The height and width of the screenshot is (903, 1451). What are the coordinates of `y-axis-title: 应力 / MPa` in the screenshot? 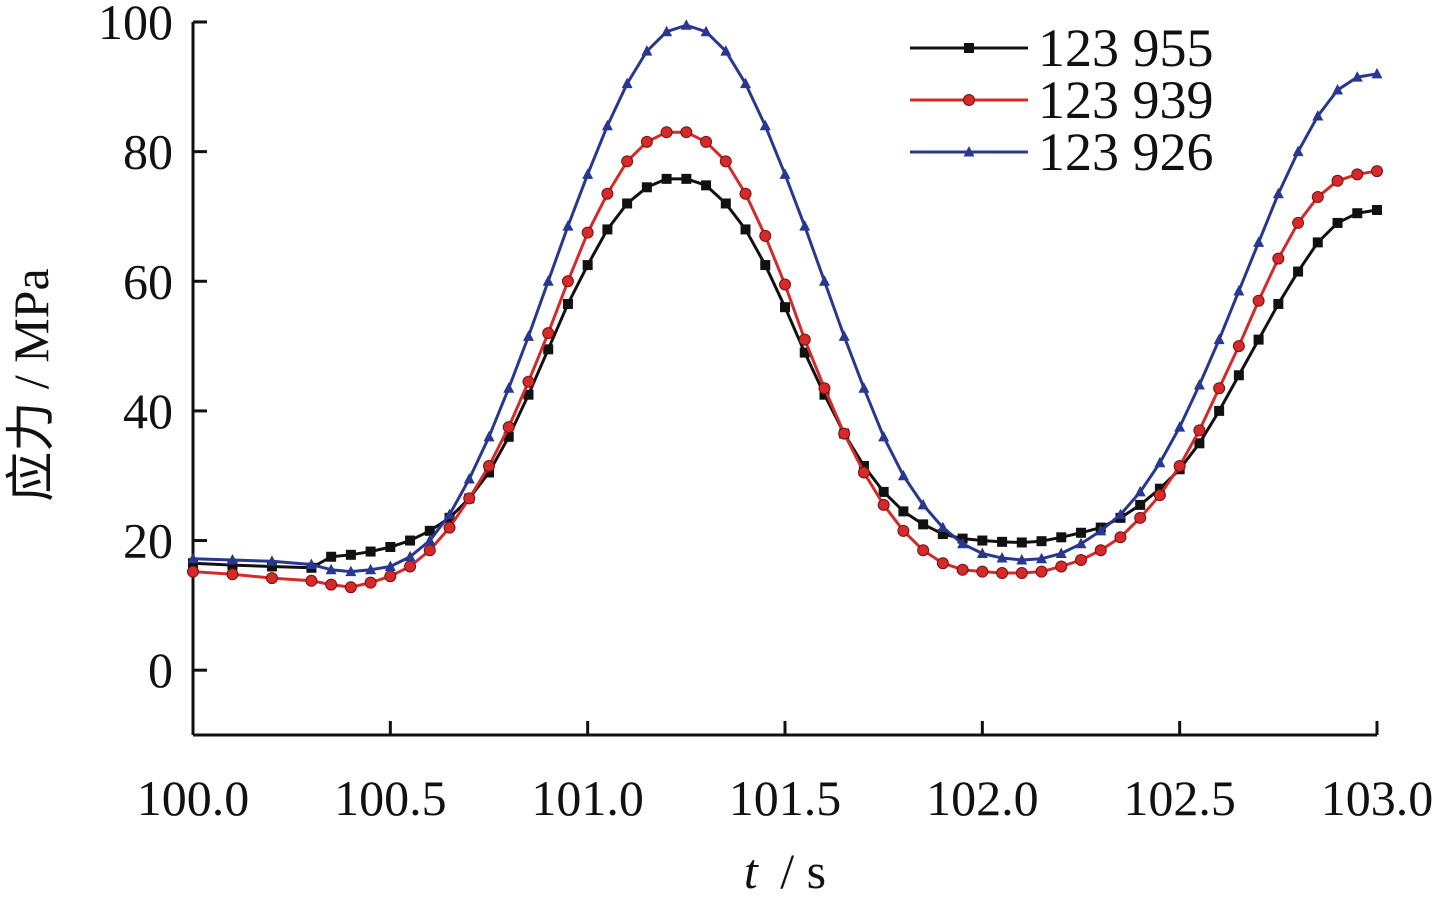 It's located at (31, 384).